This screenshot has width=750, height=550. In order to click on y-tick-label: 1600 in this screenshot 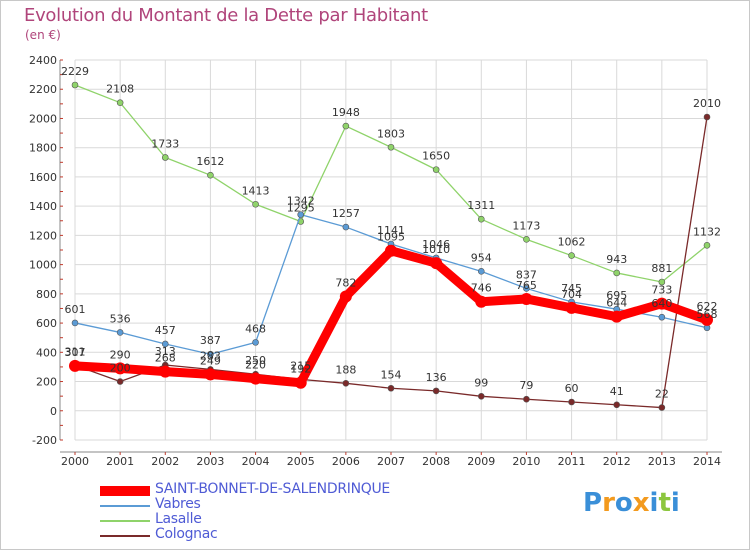, I will do `click(43, 177)`.